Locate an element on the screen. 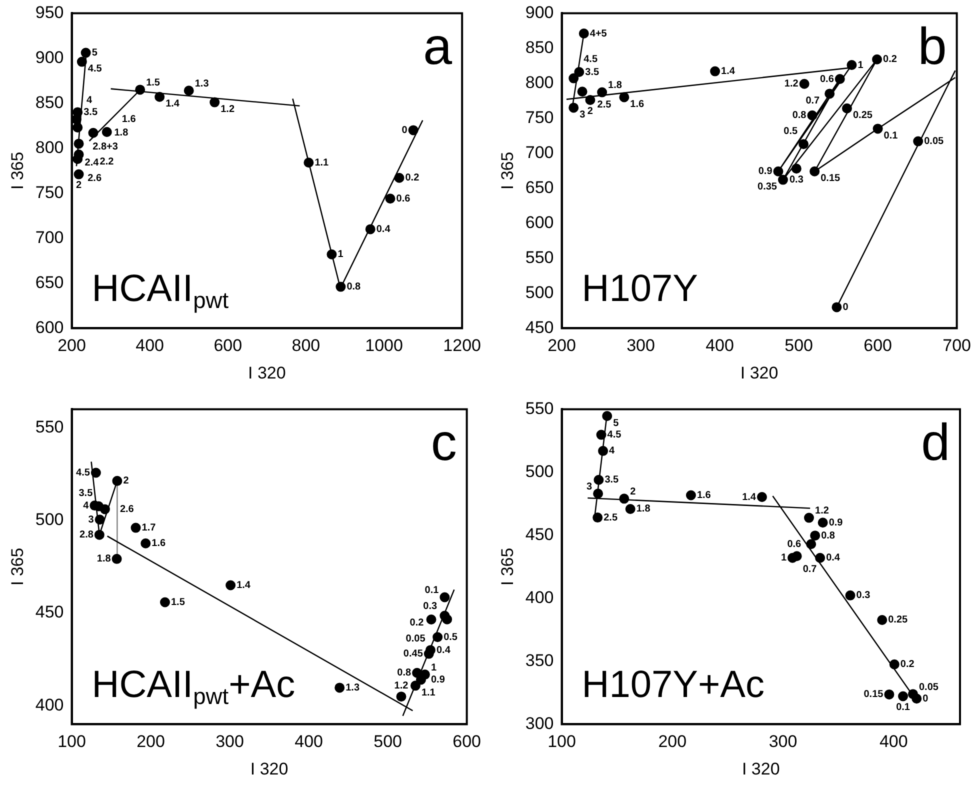 This screenshot has height=789, width=977. x-tick-label: 800 is located at coordinates (306, 346).